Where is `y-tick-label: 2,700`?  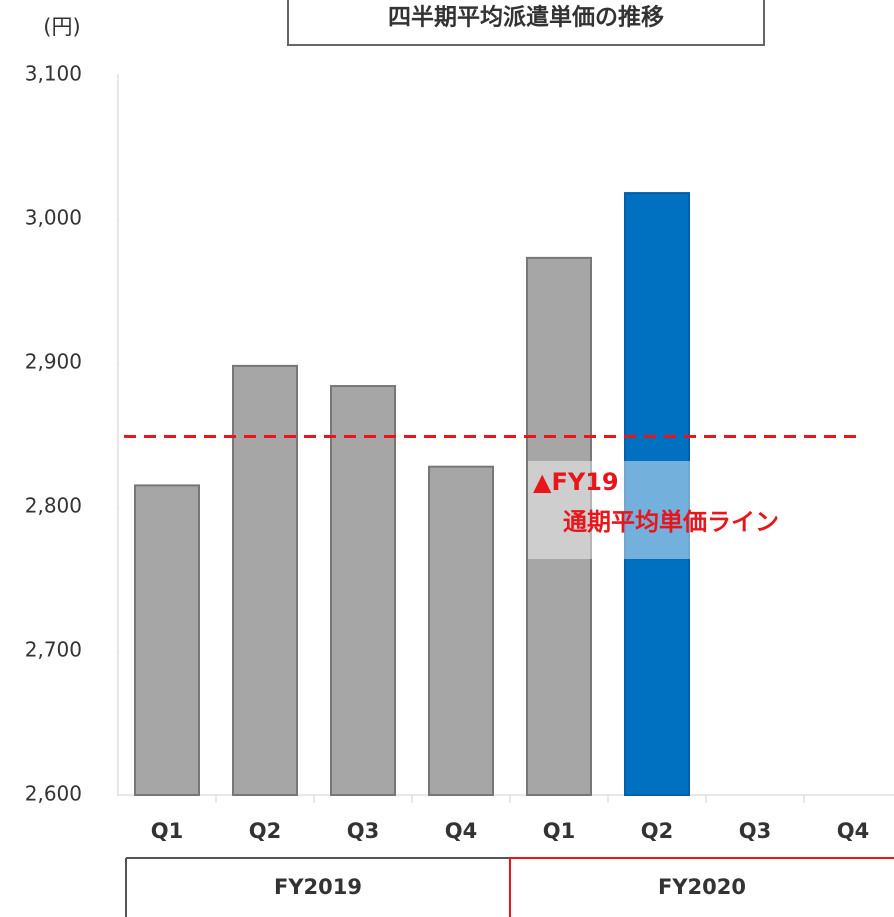 y-tick-label: 2,700 is located at coordinates (53, 650).